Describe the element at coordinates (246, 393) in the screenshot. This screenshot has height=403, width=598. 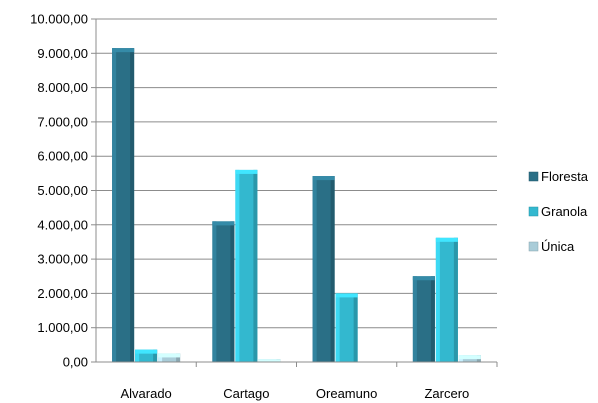
I see `x-tick-label: Cartago` at that location.